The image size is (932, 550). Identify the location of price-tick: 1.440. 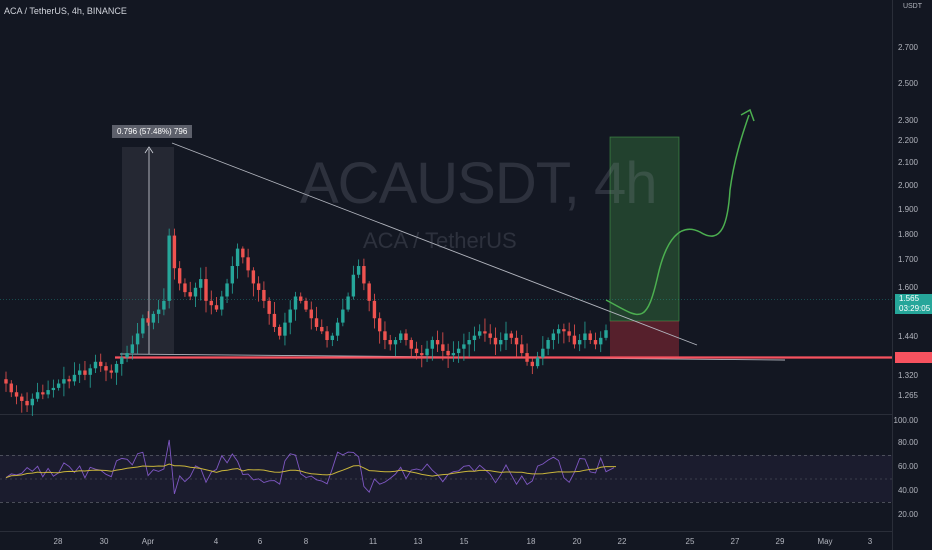
(907, 336).